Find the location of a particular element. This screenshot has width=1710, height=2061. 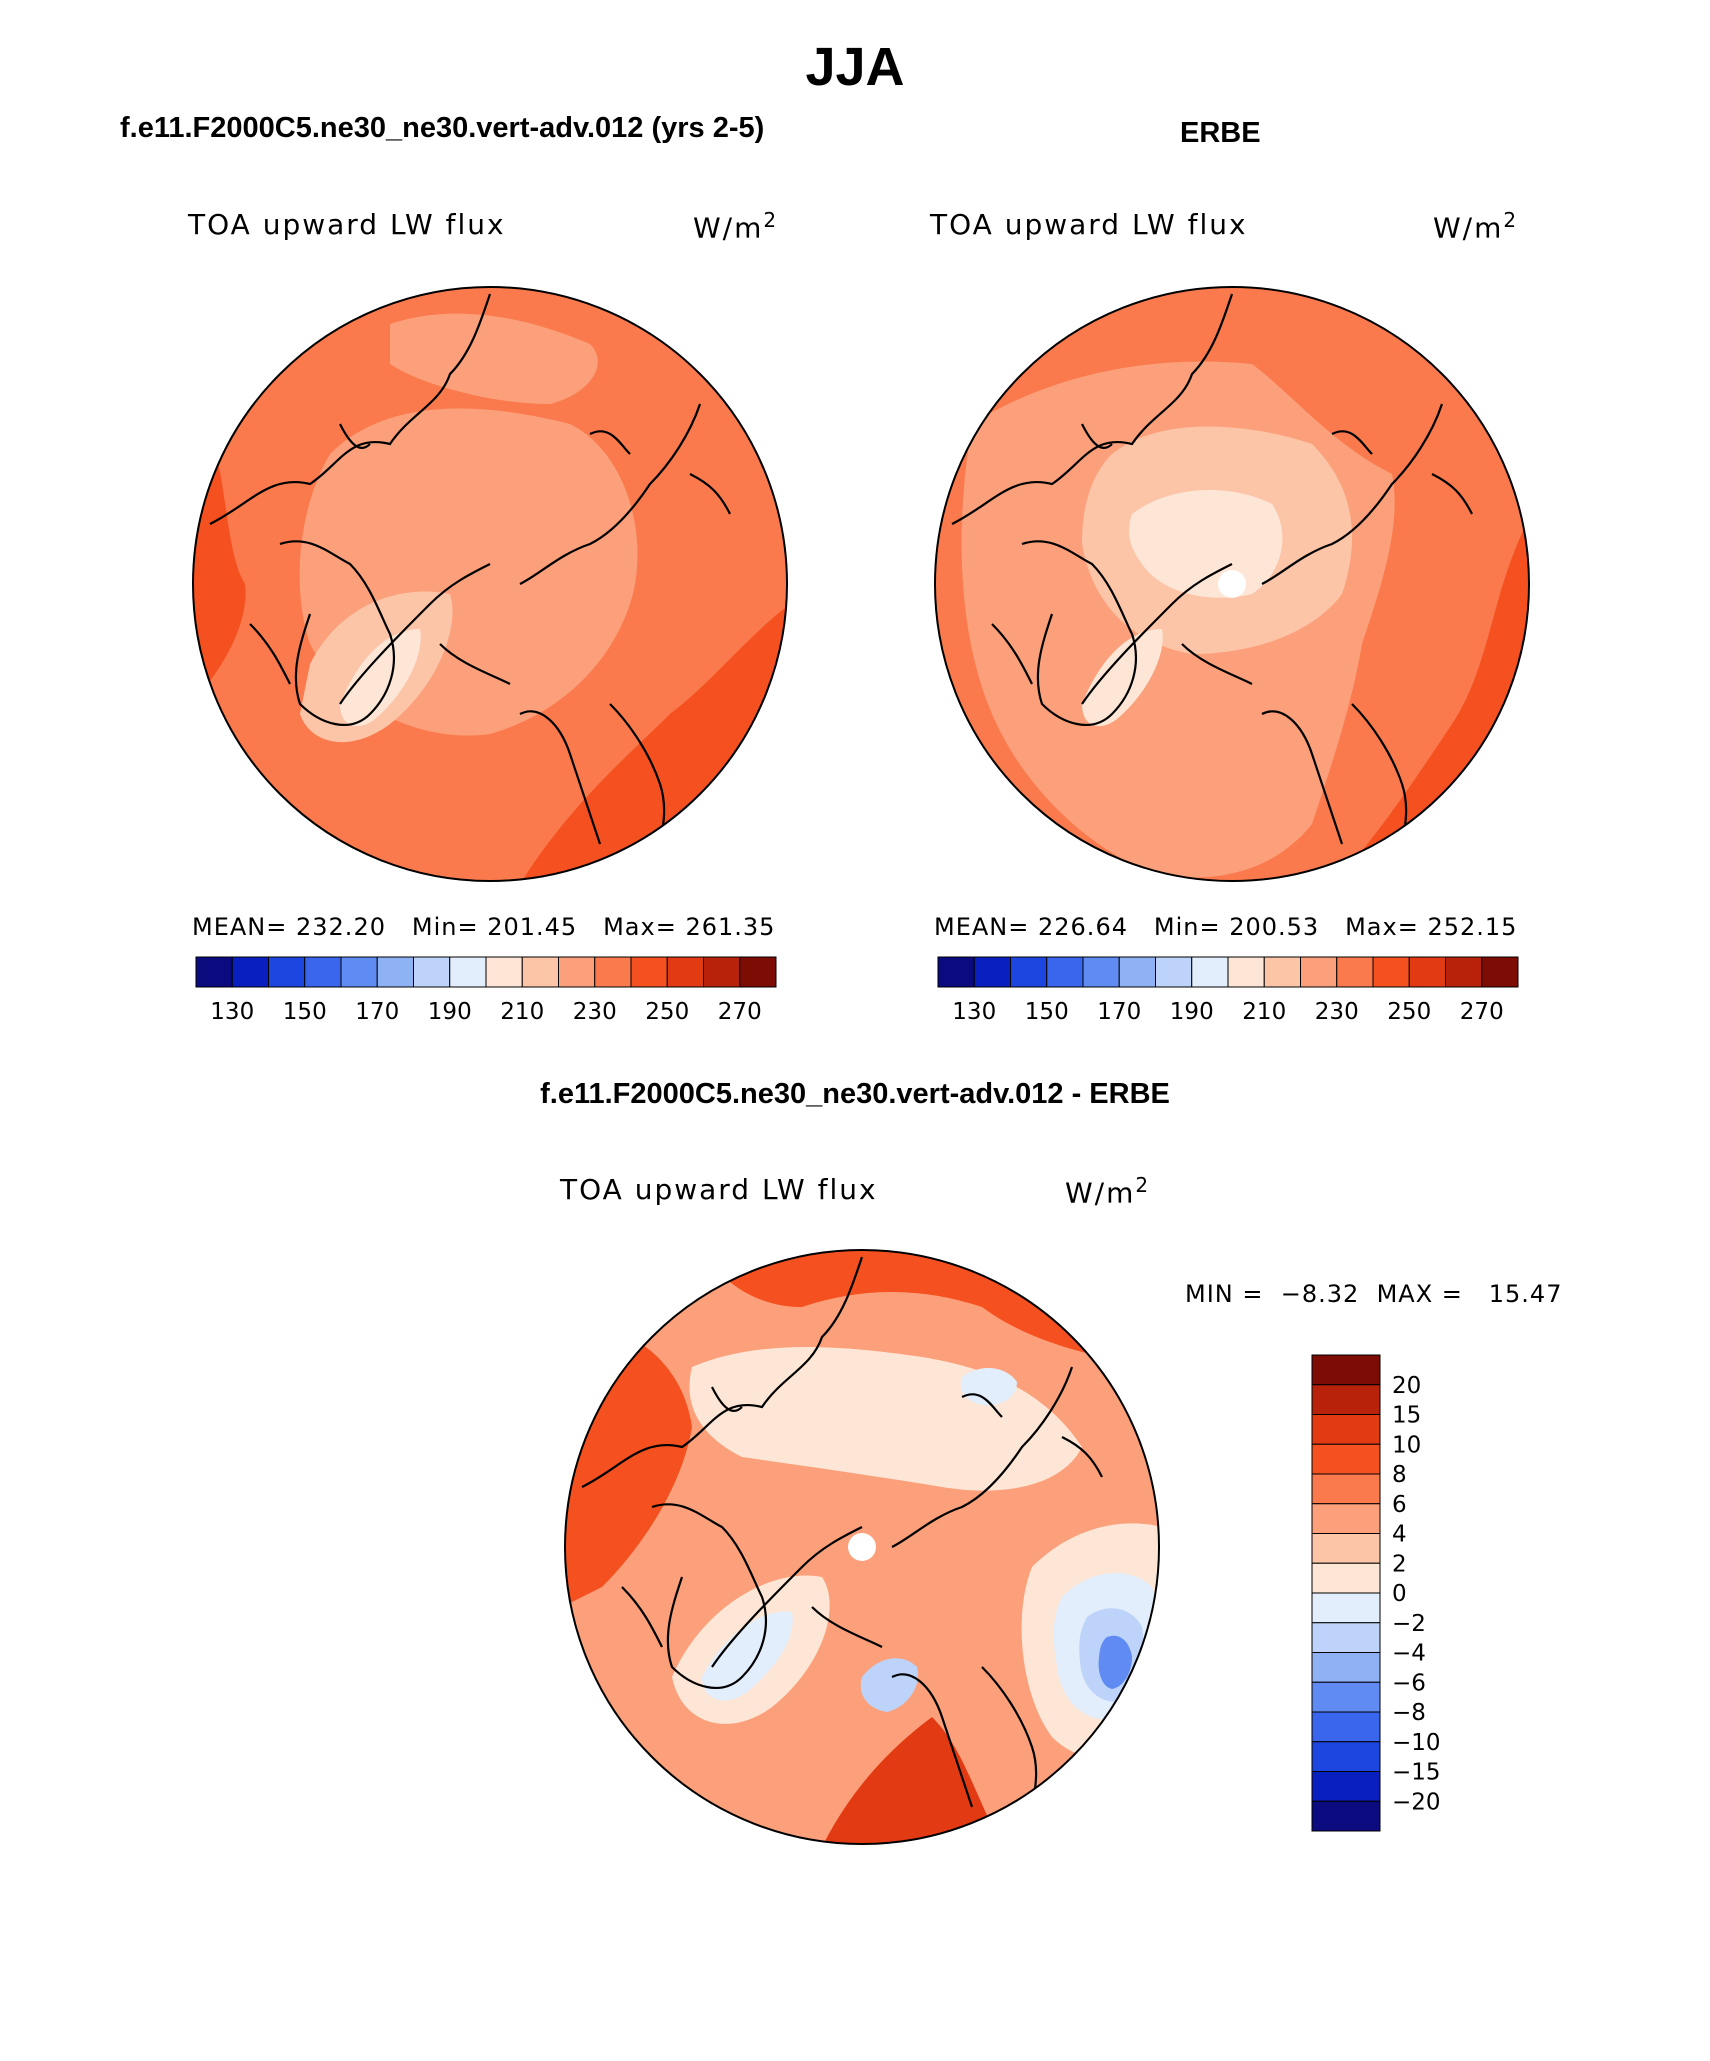

diff-pole-hole is located at coordinates (862, 1547).